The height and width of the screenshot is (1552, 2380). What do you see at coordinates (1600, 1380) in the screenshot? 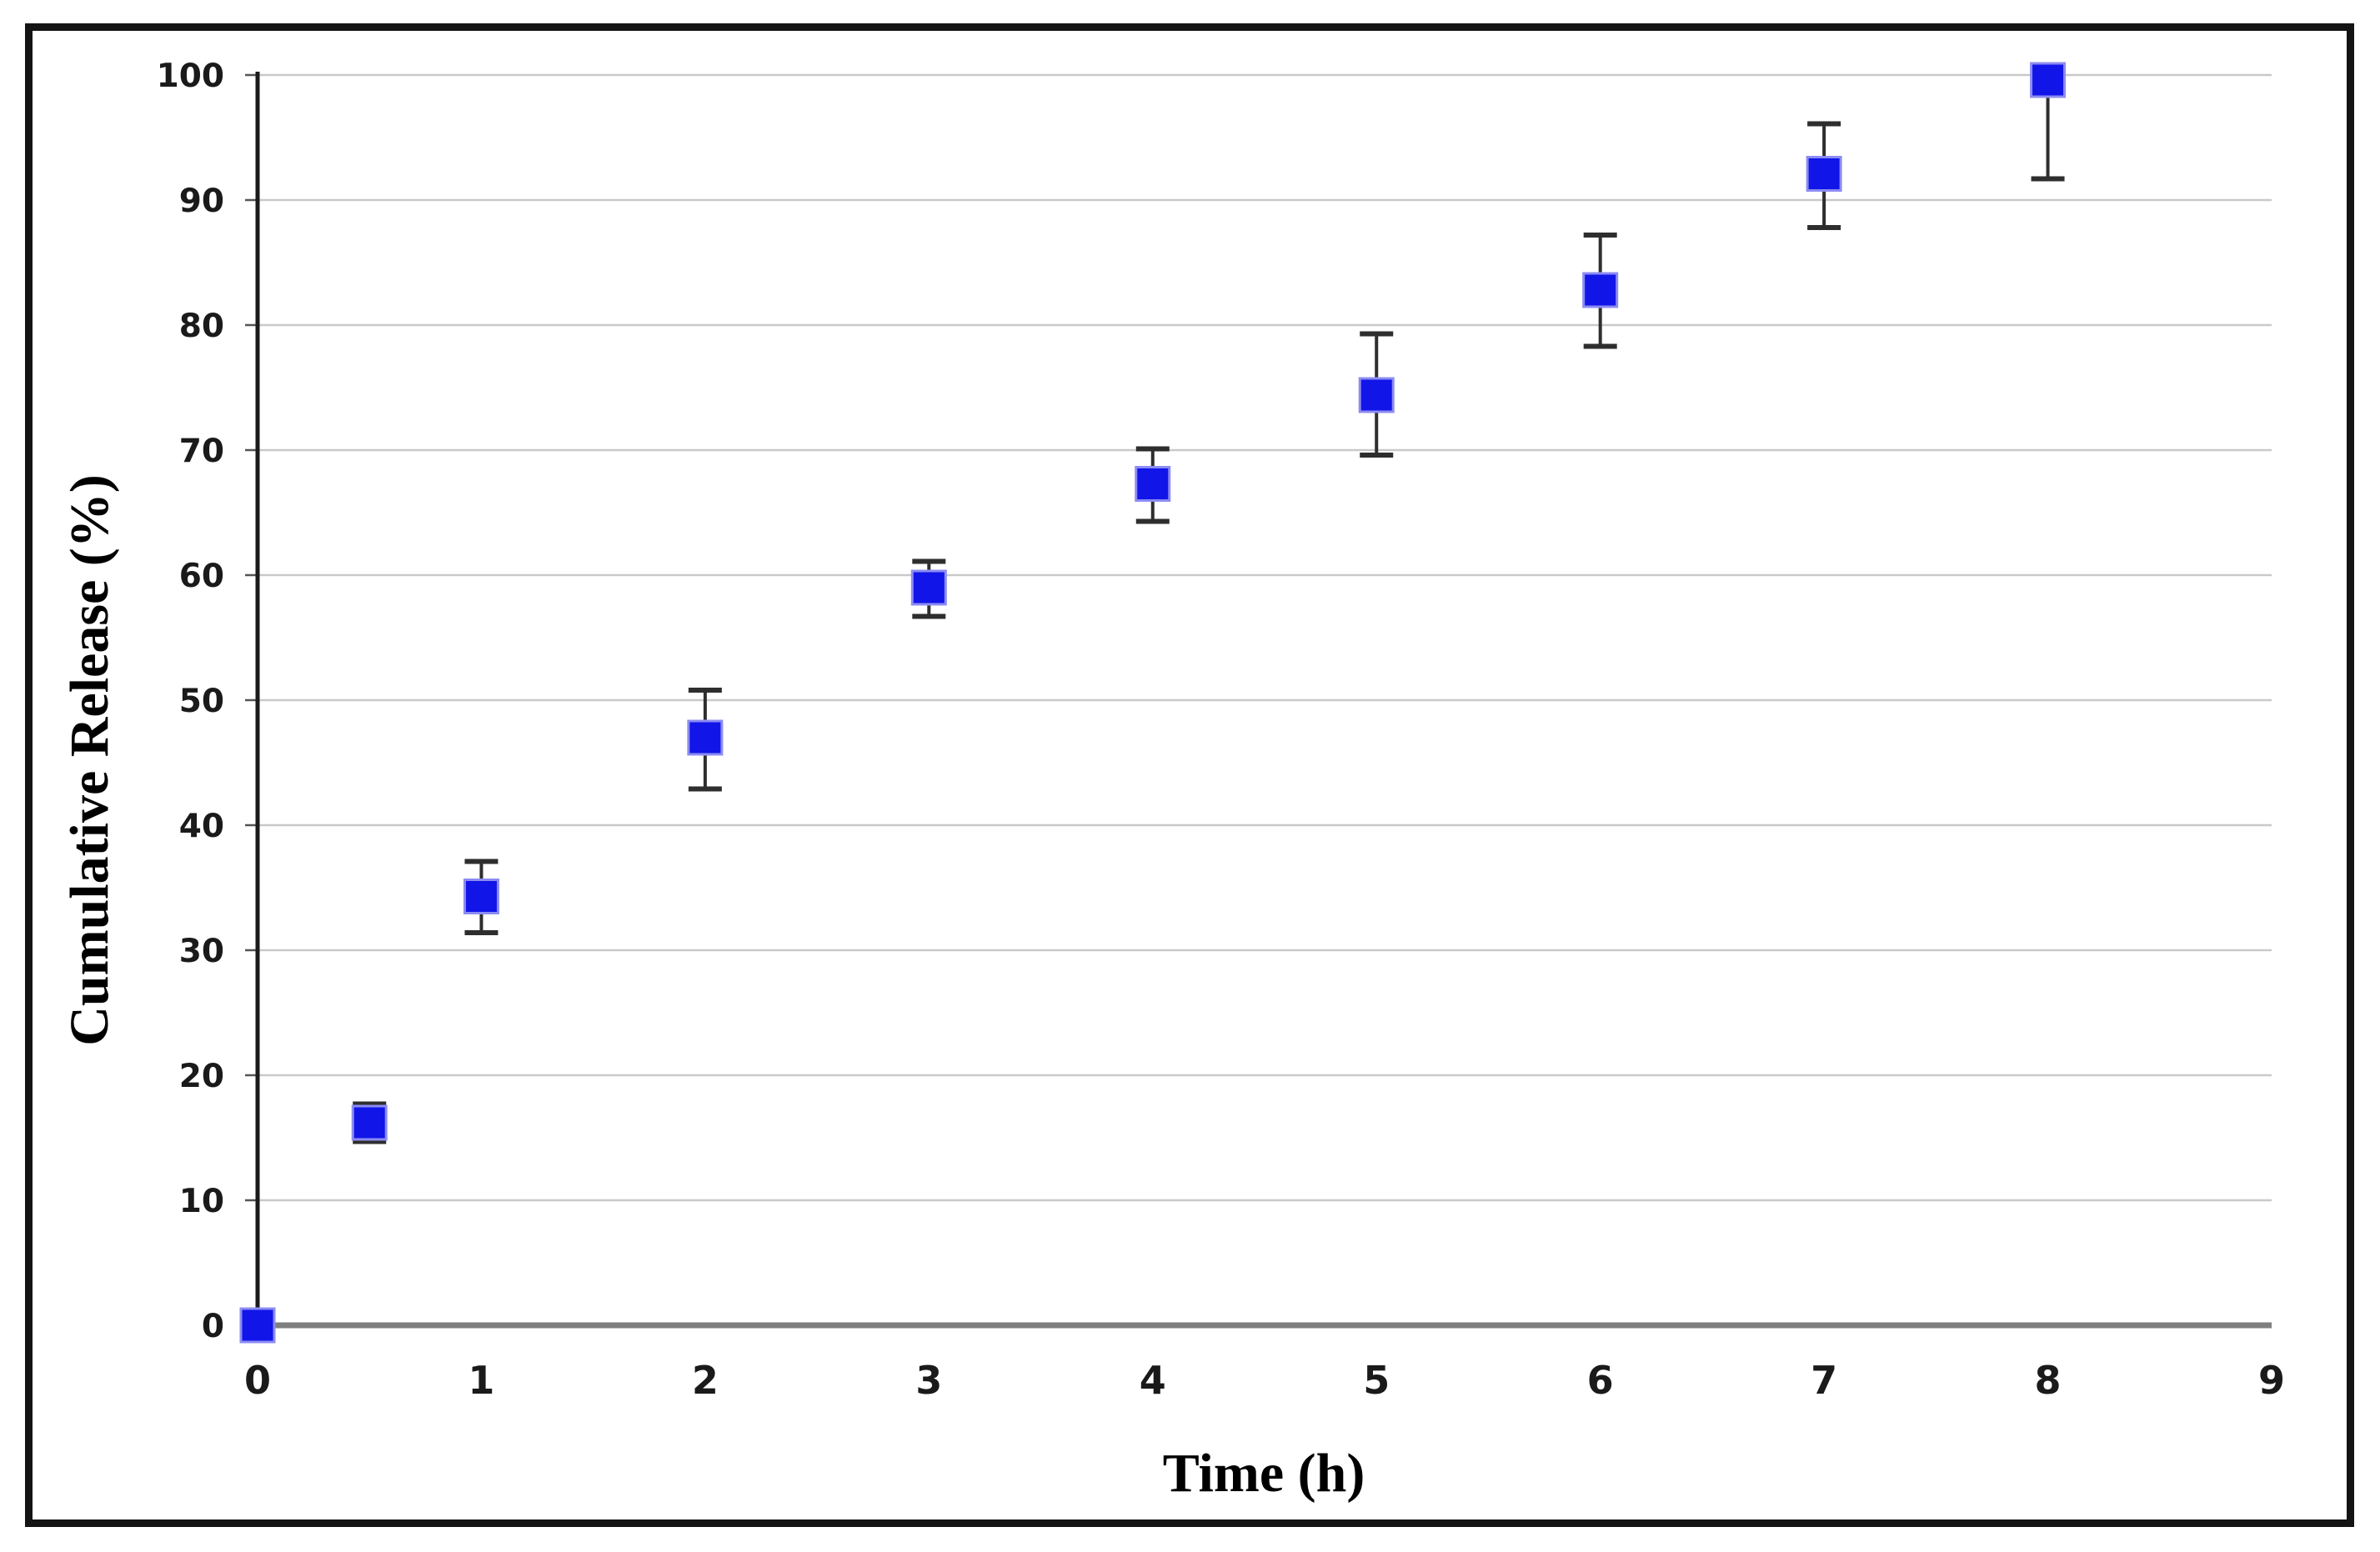
I see `x-tick-label: 6` at bounding box center [1600, 1380].